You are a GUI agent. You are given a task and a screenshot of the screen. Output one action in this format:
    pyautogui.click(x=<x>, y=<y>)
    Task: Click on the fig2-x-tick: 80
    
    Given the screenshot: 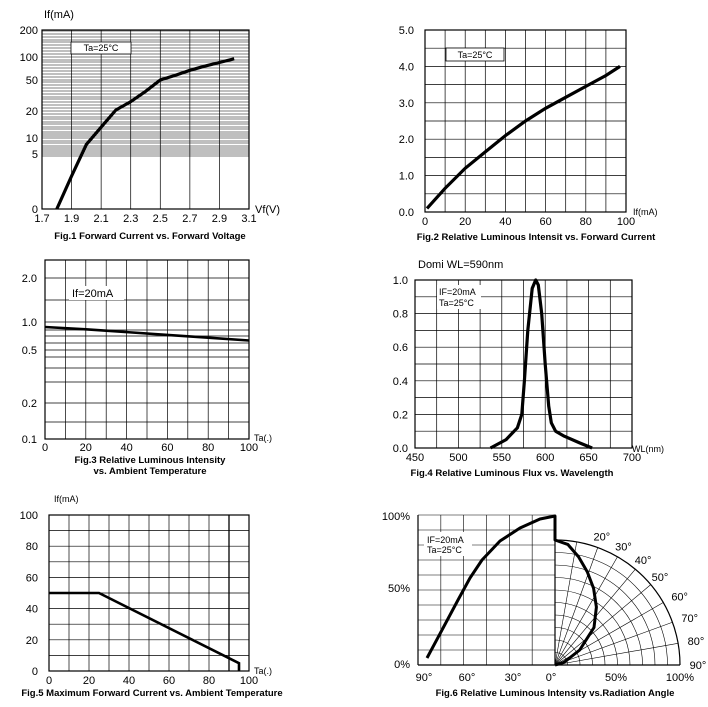 What is the action you would take?
    pyautogui.click(x=586, y=222)
    